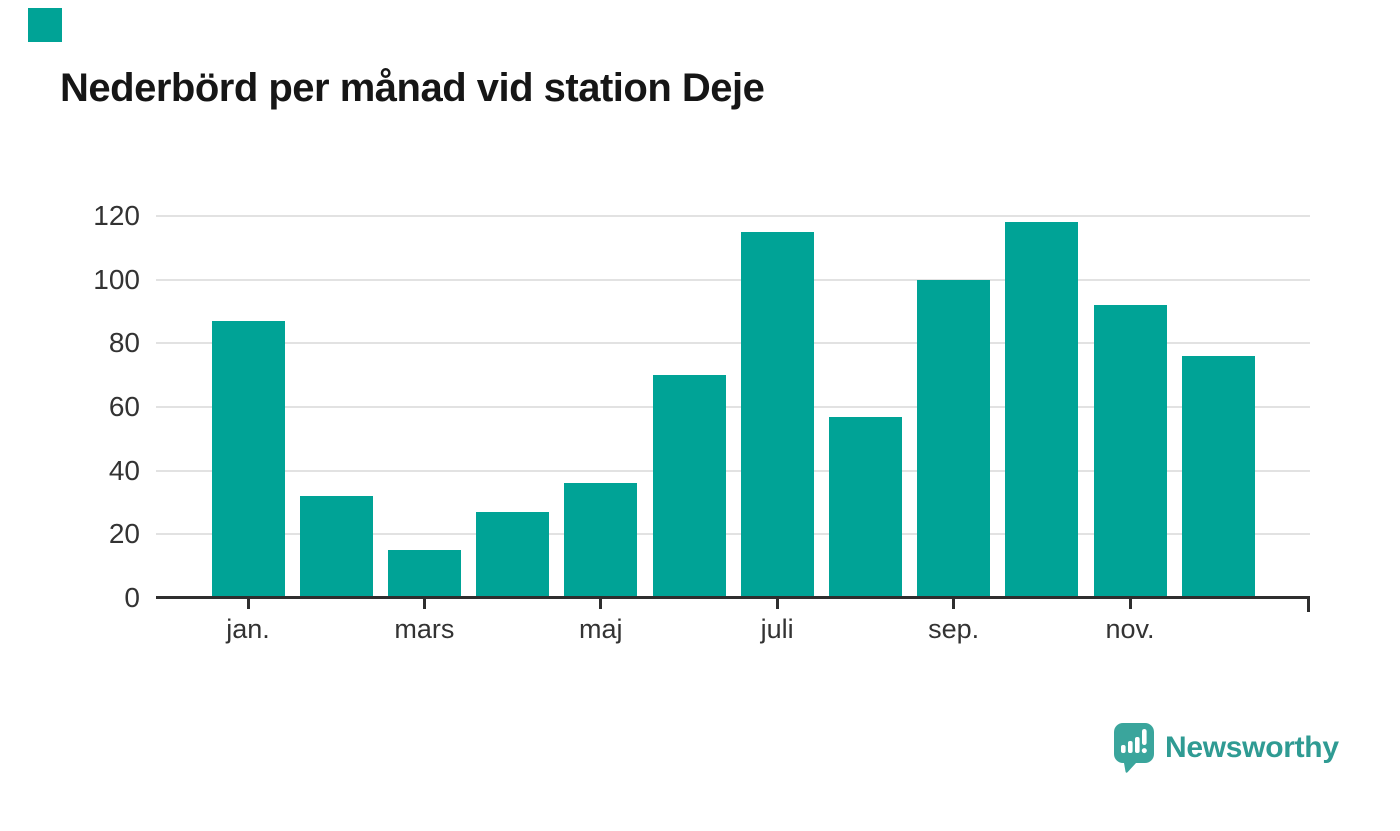 The image size is (1400, 831). I want to click on newsworthy-logo: Newsworthy, so click(1226, 748).